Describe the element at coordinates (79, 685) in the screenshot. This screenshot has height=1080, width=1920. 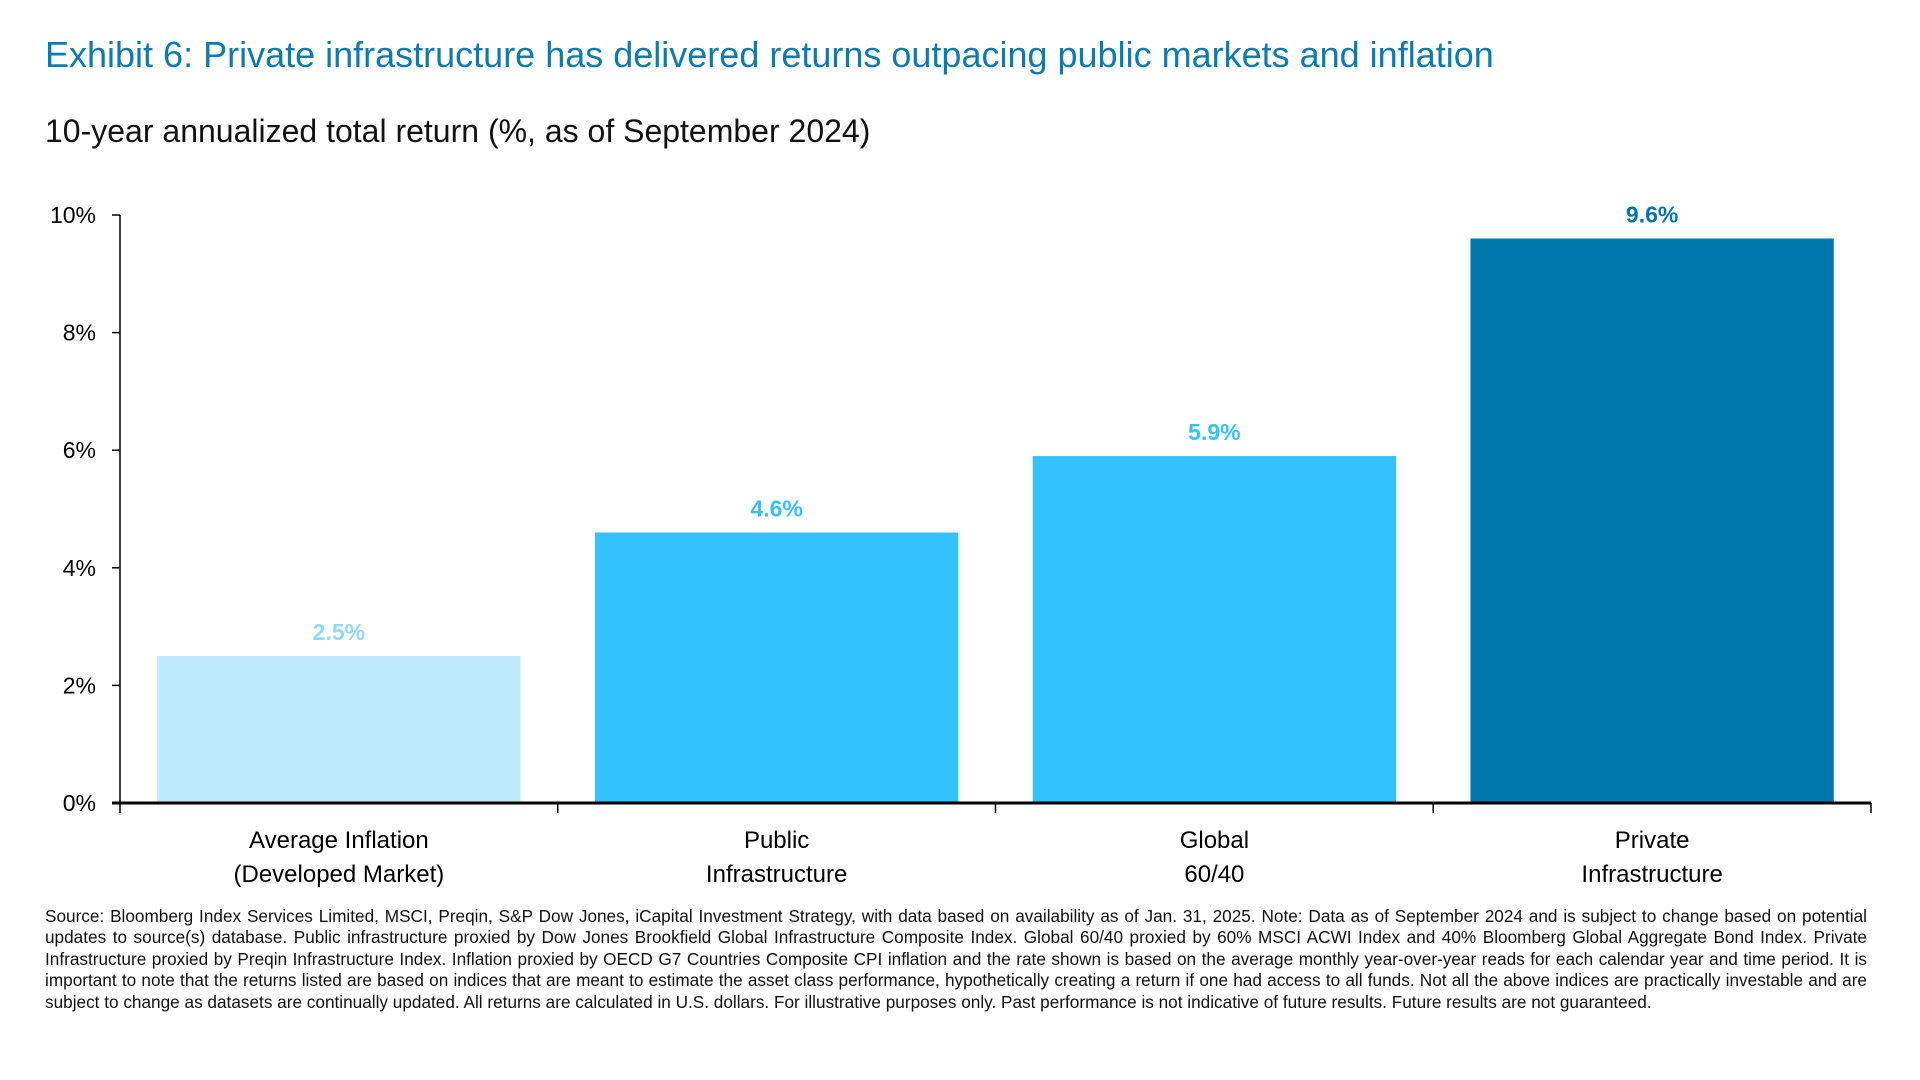
I see `y-tick-label: 2%` at that location.